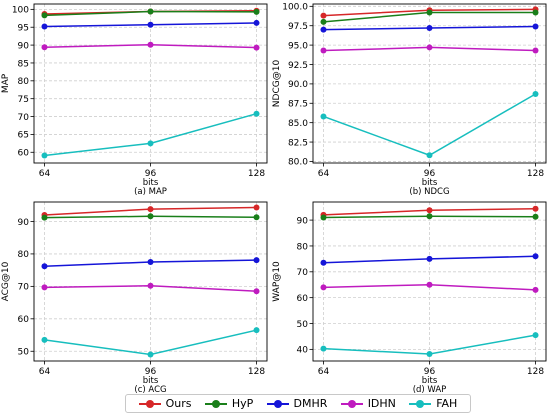 The height and width of the screenshot is (418, 550). I want to click on panel-caption: (d) WAP, so click(430, 390).